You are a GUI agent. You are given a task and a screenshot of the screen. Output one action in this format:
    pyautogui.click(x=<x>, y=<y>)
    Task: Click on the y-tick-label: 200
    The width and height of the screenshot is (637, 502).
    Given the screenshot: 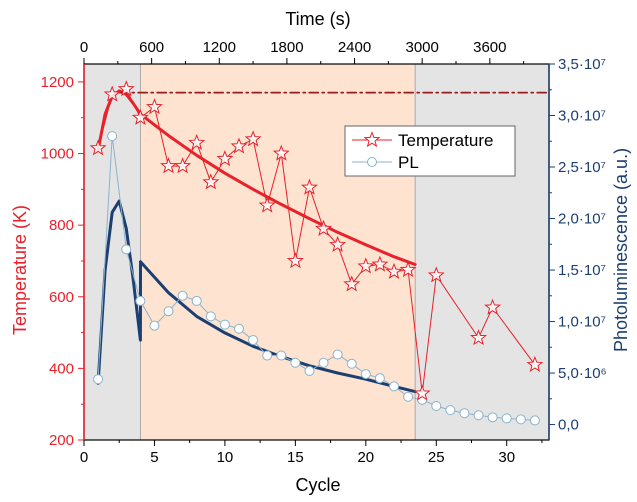 What is the action you would take?
    pyautogui.click(x=61, y=440)
    